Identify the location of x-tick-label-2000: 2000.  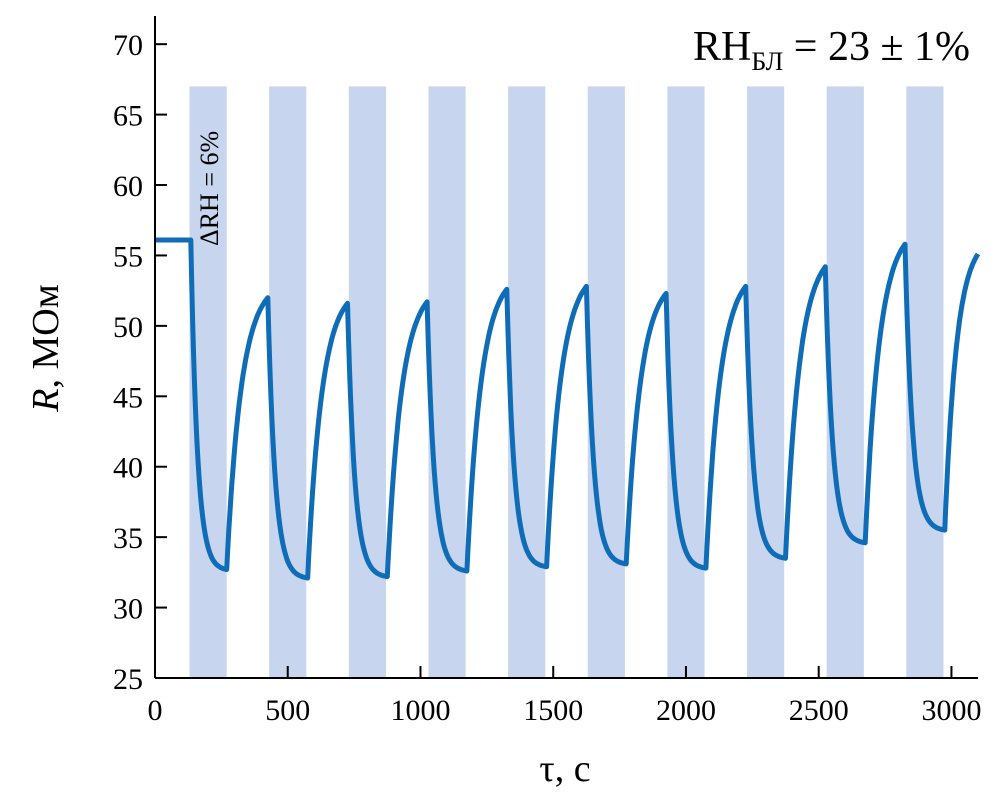
(686, 710).